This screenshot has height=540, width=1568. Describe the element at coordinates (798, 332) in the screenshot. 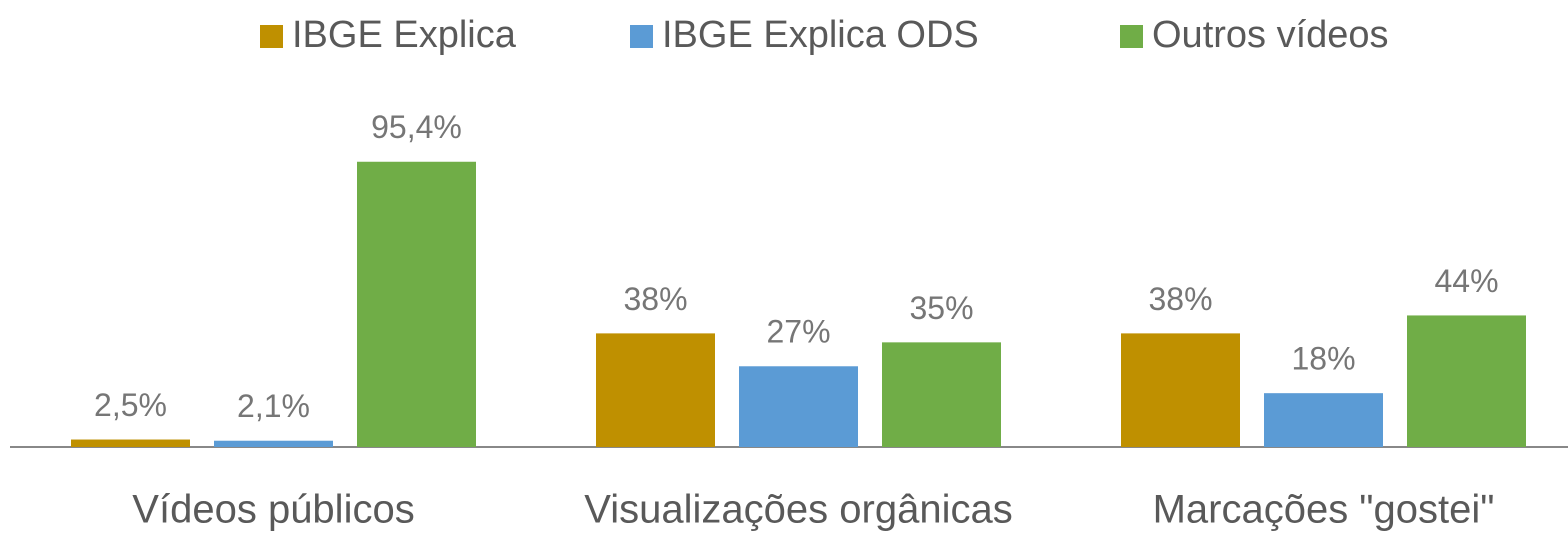

I see `value-label: 27%` at that location.